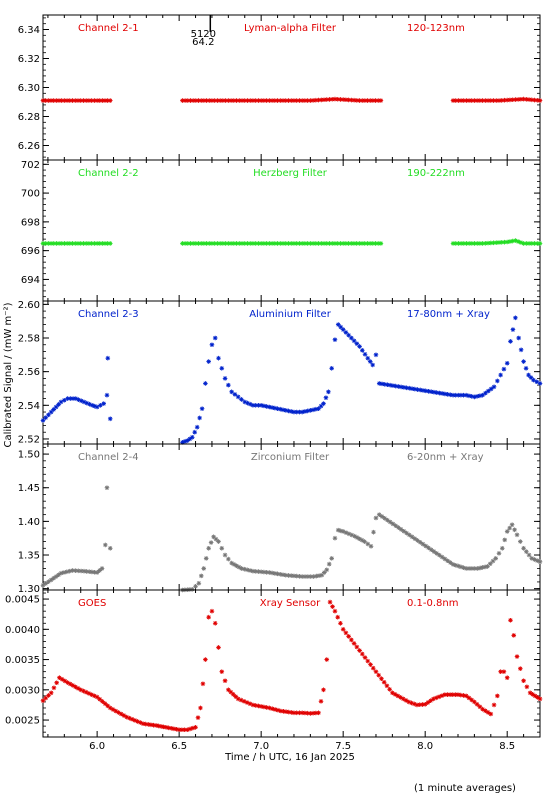 This screenshot has height=800, width=550. Describe the element at coordinates (8, 374) in the screenshot. I see `y-axis-title: Calibrated Signal / (mW m⁻²)` at that location.